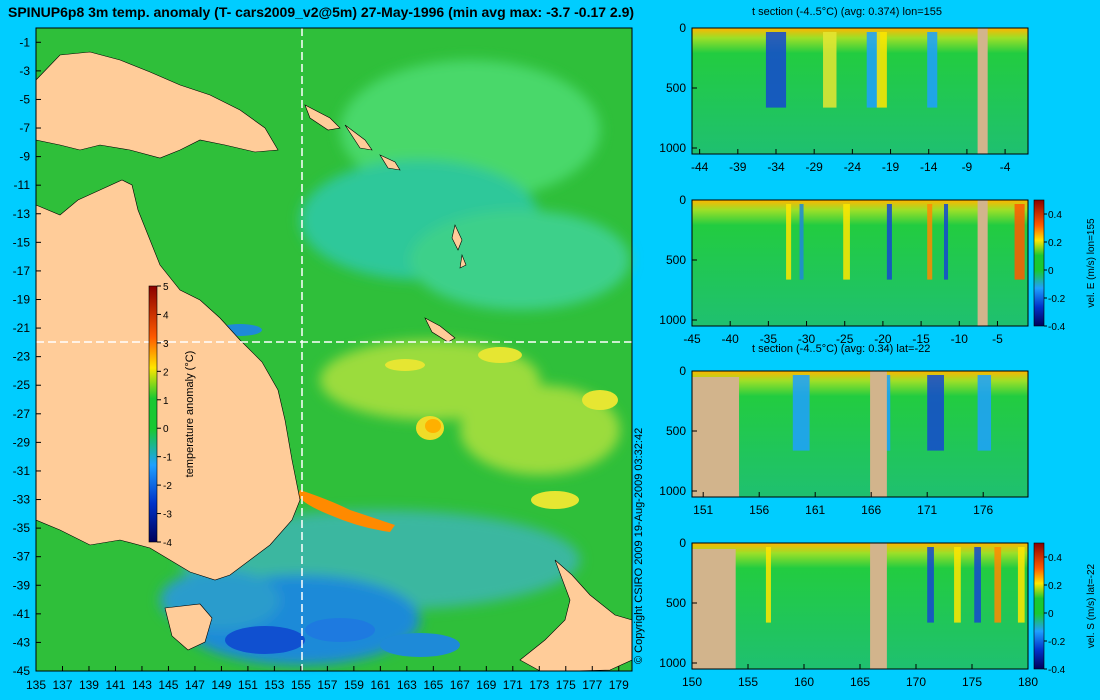 The width and height of the screenshot is (1100, 700). What do you see at coordinates (700, 167) in the screenshot?
I see `section-x-tick-label: -44` at bounding box center [700, 167].